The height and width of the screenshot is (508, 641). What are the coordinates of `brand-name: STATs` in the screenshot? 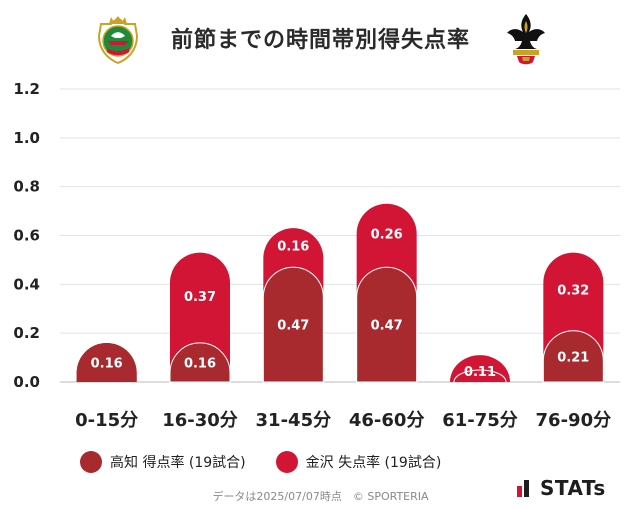 It's located at (573, 488).